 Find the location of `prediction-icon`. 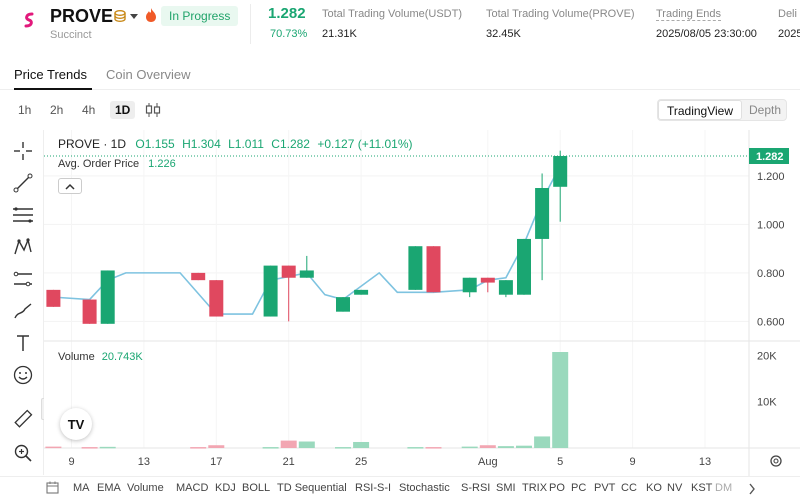

prediction-icon is located at coordinates (23, 279).